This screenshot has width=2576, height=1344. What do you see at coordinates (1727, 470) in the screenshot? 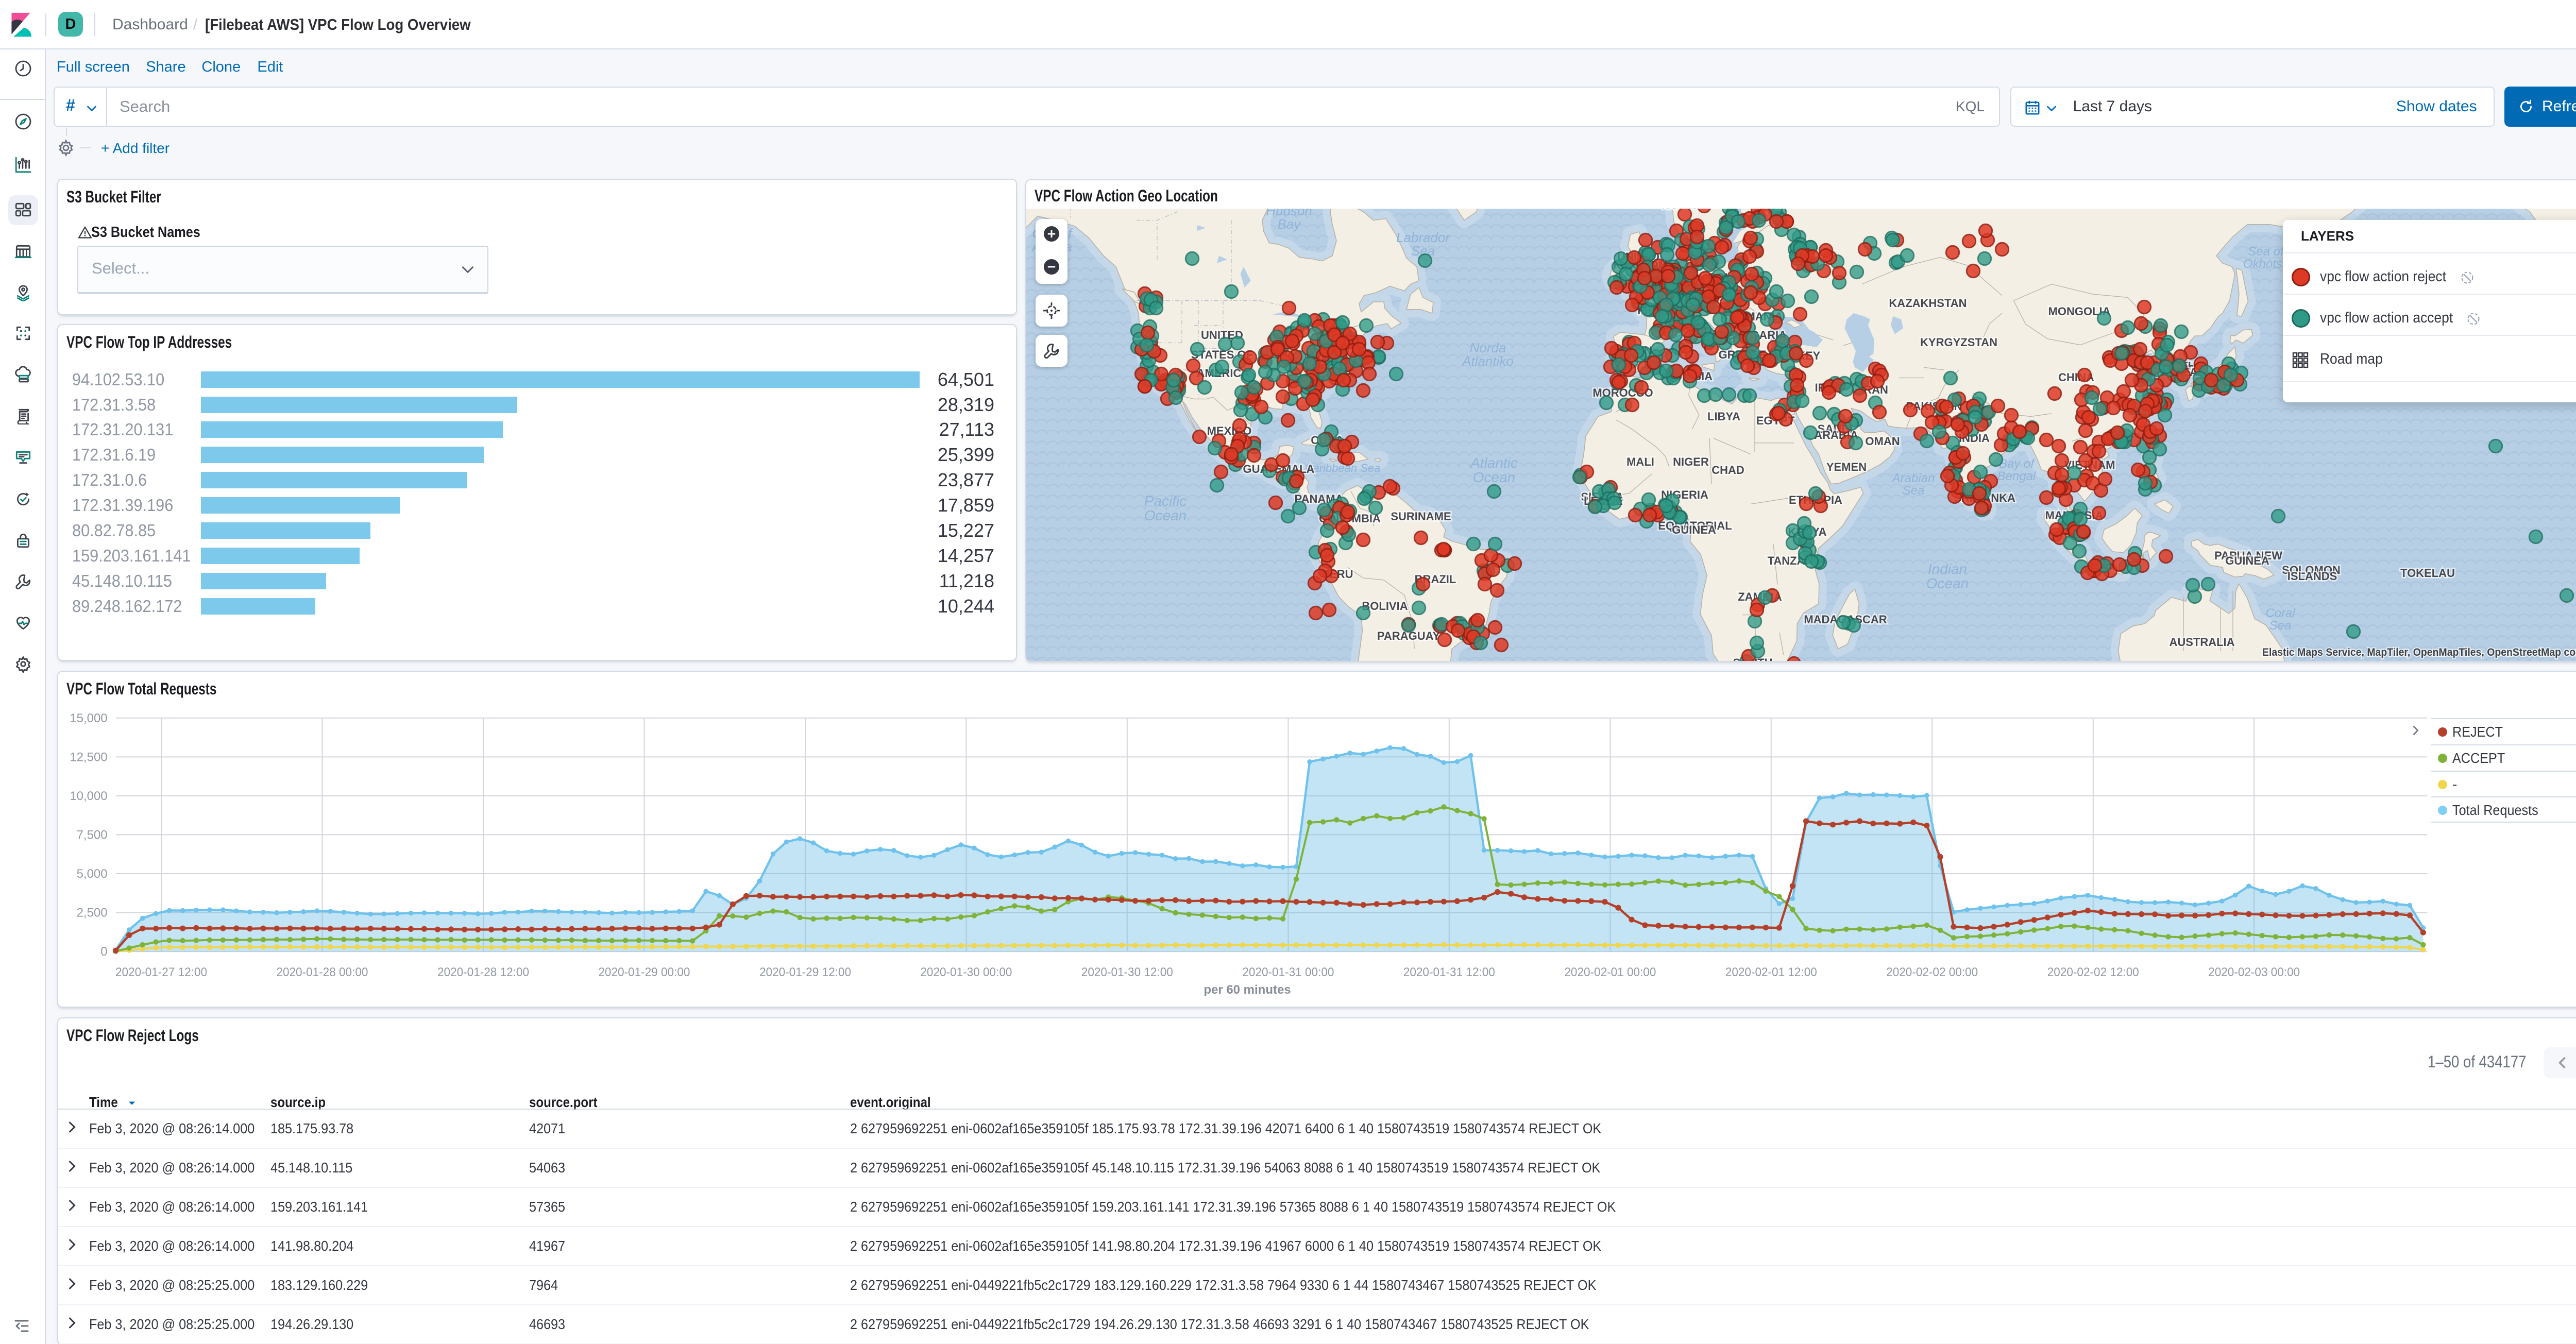
I see `svg-text: CHAD` at bounding box center [1727, 470].